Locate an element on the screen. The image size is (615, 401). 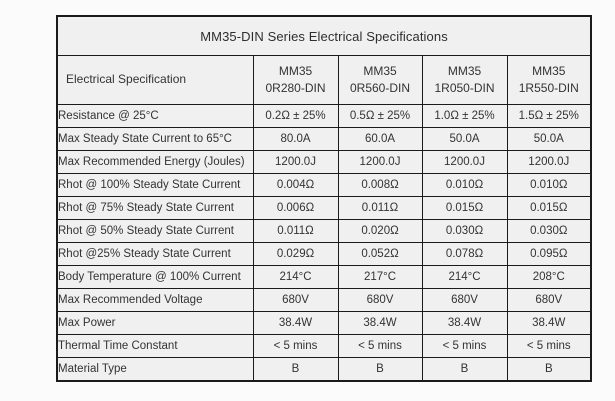
row-label: Thermal Time Constant is located at coordinates (155, 346).